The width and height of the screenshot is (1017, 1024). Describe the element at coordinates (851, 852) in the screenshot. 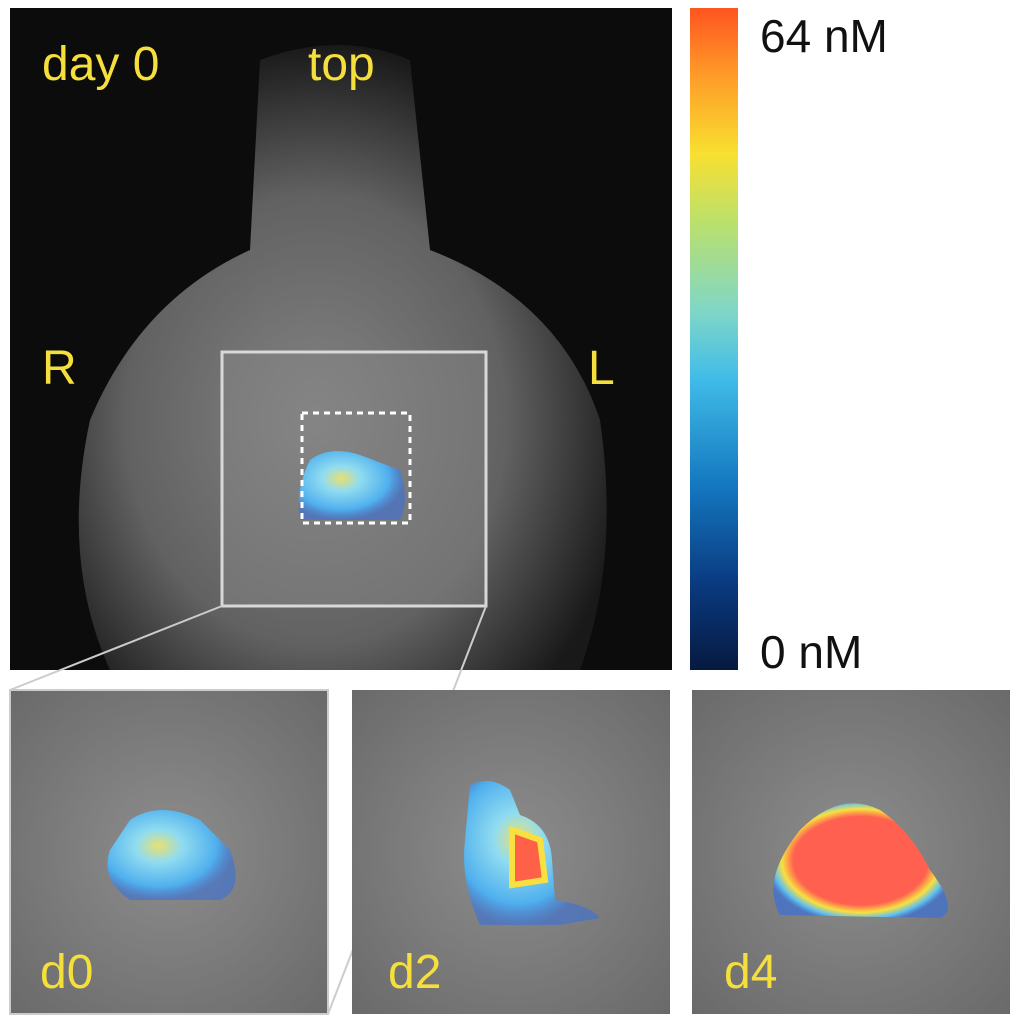

I see `panel-d4: d4` at that location.